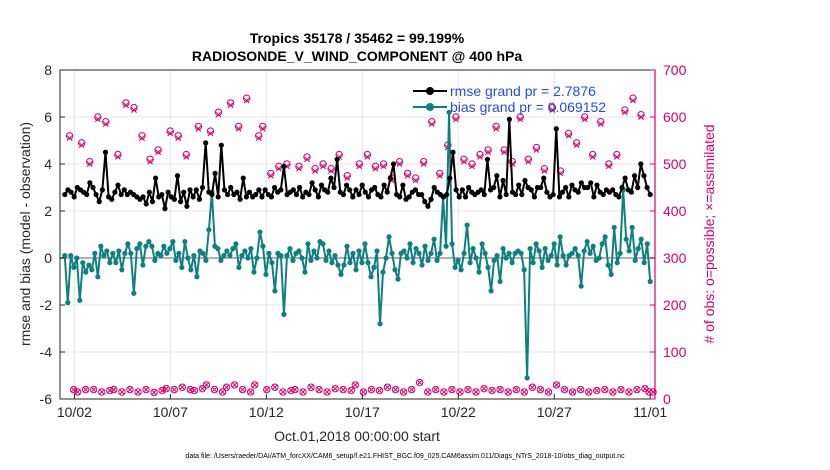 This screenshot has width=830, height=470. I want to click on x-tick-label: 10/22, so click(458, 412).